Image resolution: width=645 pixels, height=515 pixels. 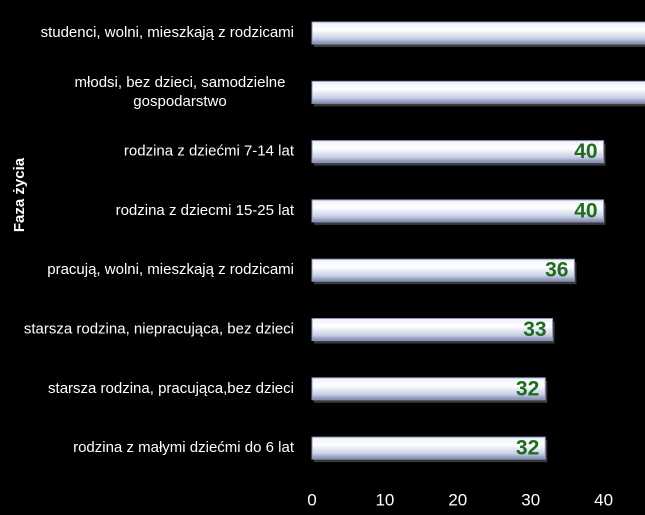 I want to click on data-label: 33, so click(x=534, y=329).